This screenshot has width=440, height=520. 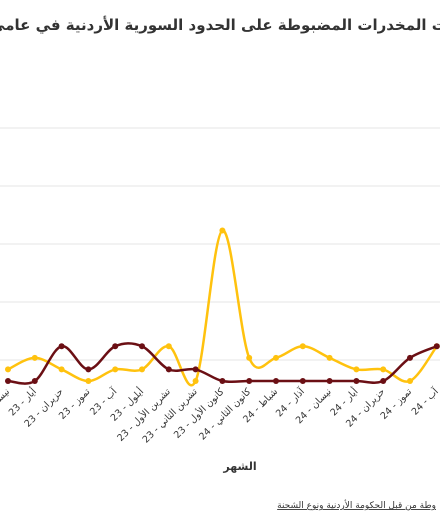 What do you see at coordinates (239, 466) in the screenshot?
I see `x-axis-label: الشهر` at bounding box center [239, 466].